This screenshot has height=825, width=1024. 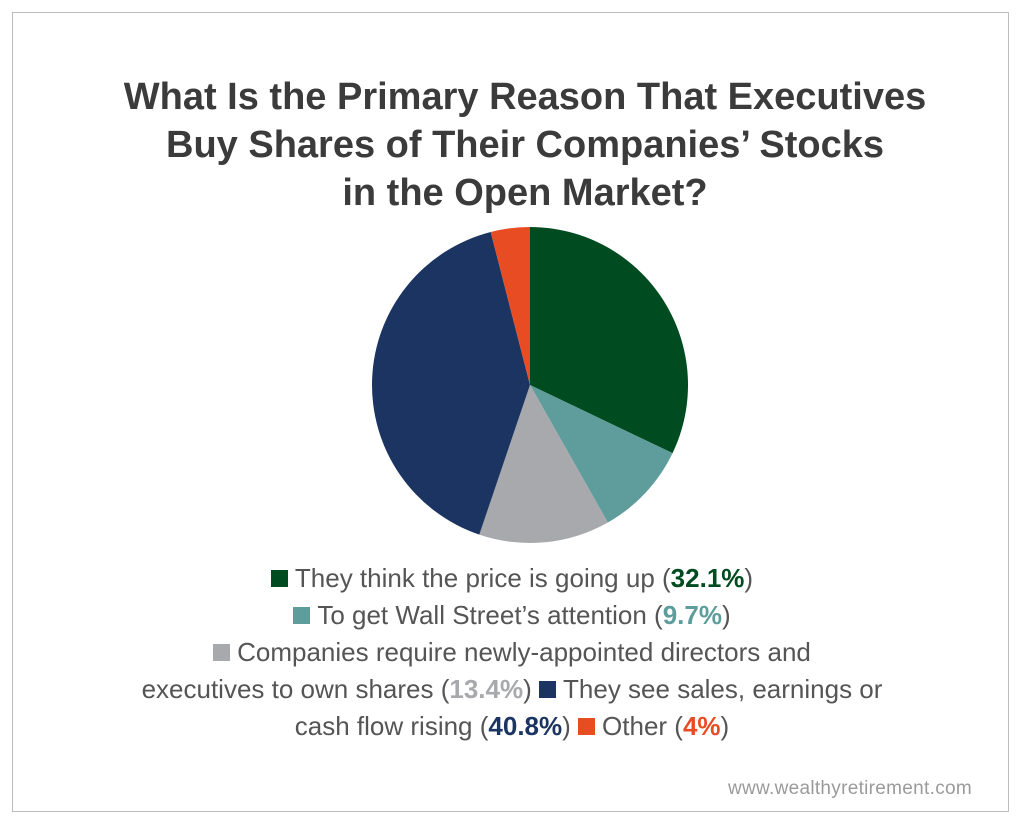 I want to click on source-url: www.wealthyretirement.com, so click(x=849, y=788).